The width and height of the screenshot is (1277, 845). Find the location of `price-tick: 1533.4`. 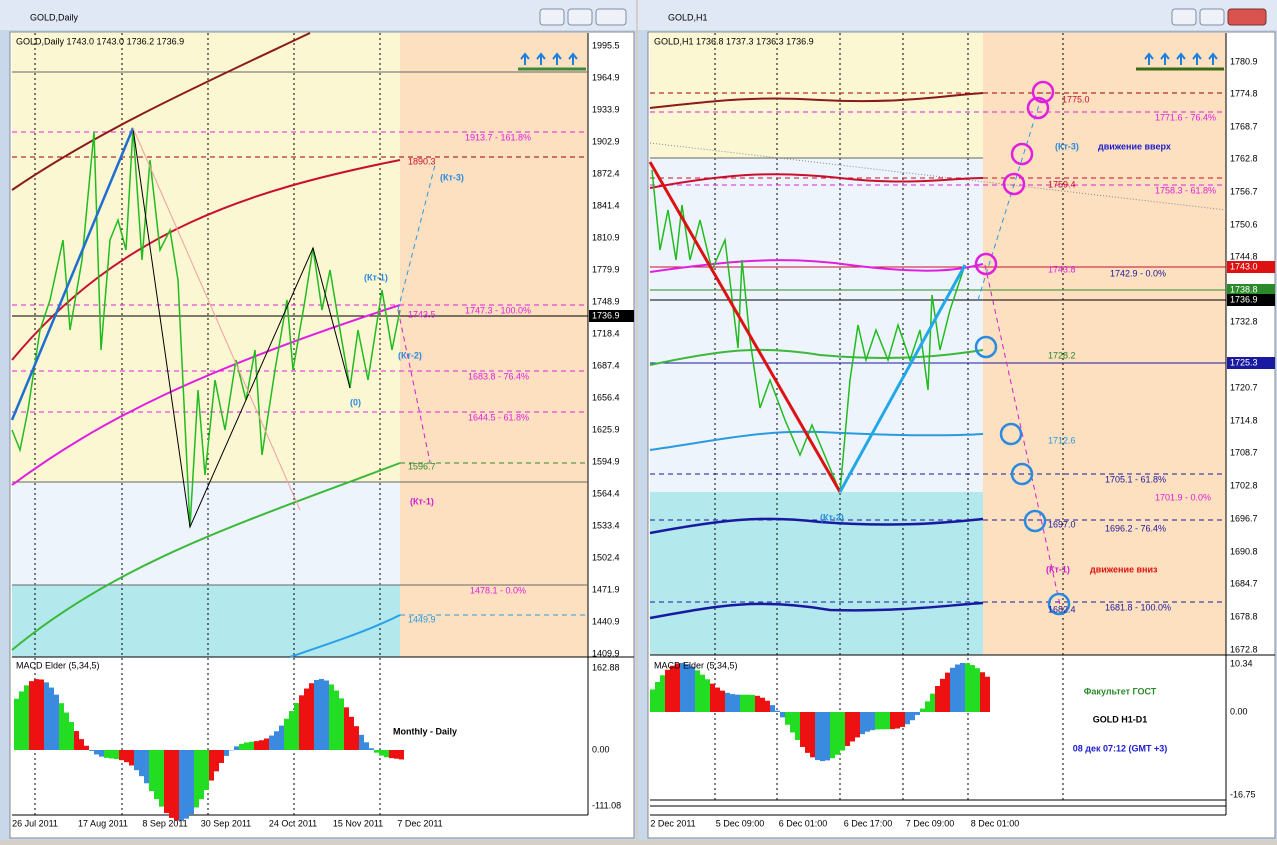

price-tick: 1533.4 is located at coordinates (606, 525).